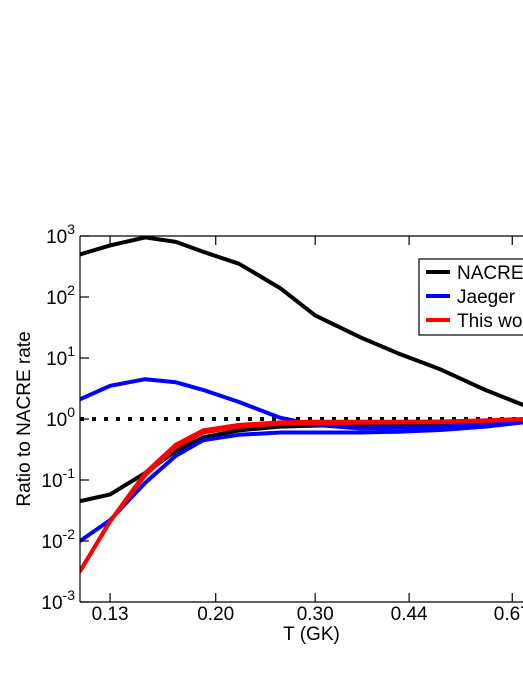 The height and width of the screenshot is (677, 523). I want to click on legend: NACRE Jaeger This wo, so click(470, 297).